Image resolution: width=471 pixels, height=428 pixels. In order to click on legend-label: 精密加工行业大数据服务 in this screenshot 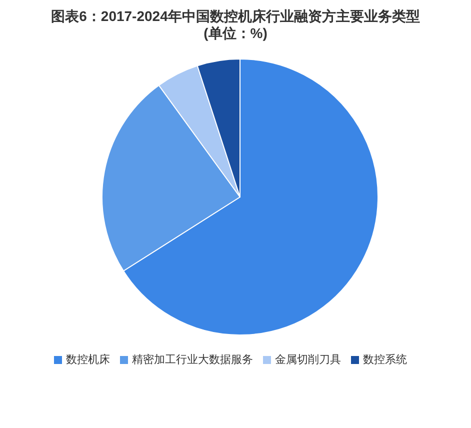, I will do `click(192, 360)`.